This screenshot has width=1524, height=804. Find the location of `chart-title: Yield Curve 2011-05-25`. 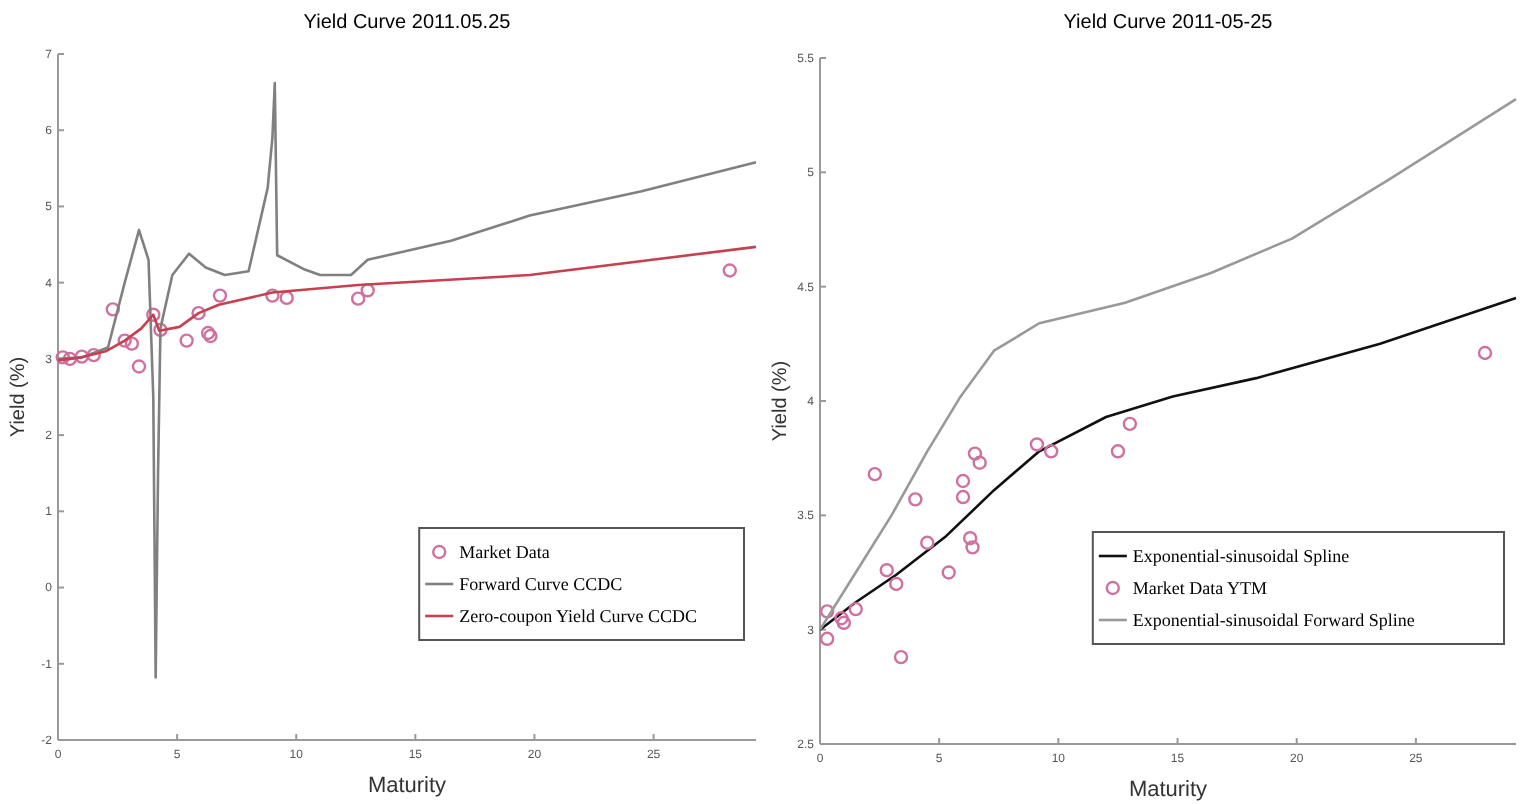

chart-title: Yield Curve 2011-05-25 is located at coordinates (1168, 23).